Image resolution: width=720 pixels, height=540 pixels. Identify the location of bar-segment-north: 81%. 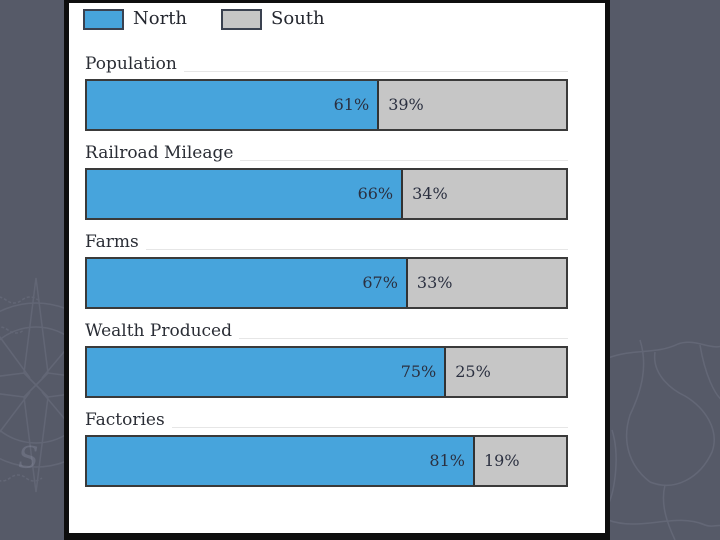
(281, 461).